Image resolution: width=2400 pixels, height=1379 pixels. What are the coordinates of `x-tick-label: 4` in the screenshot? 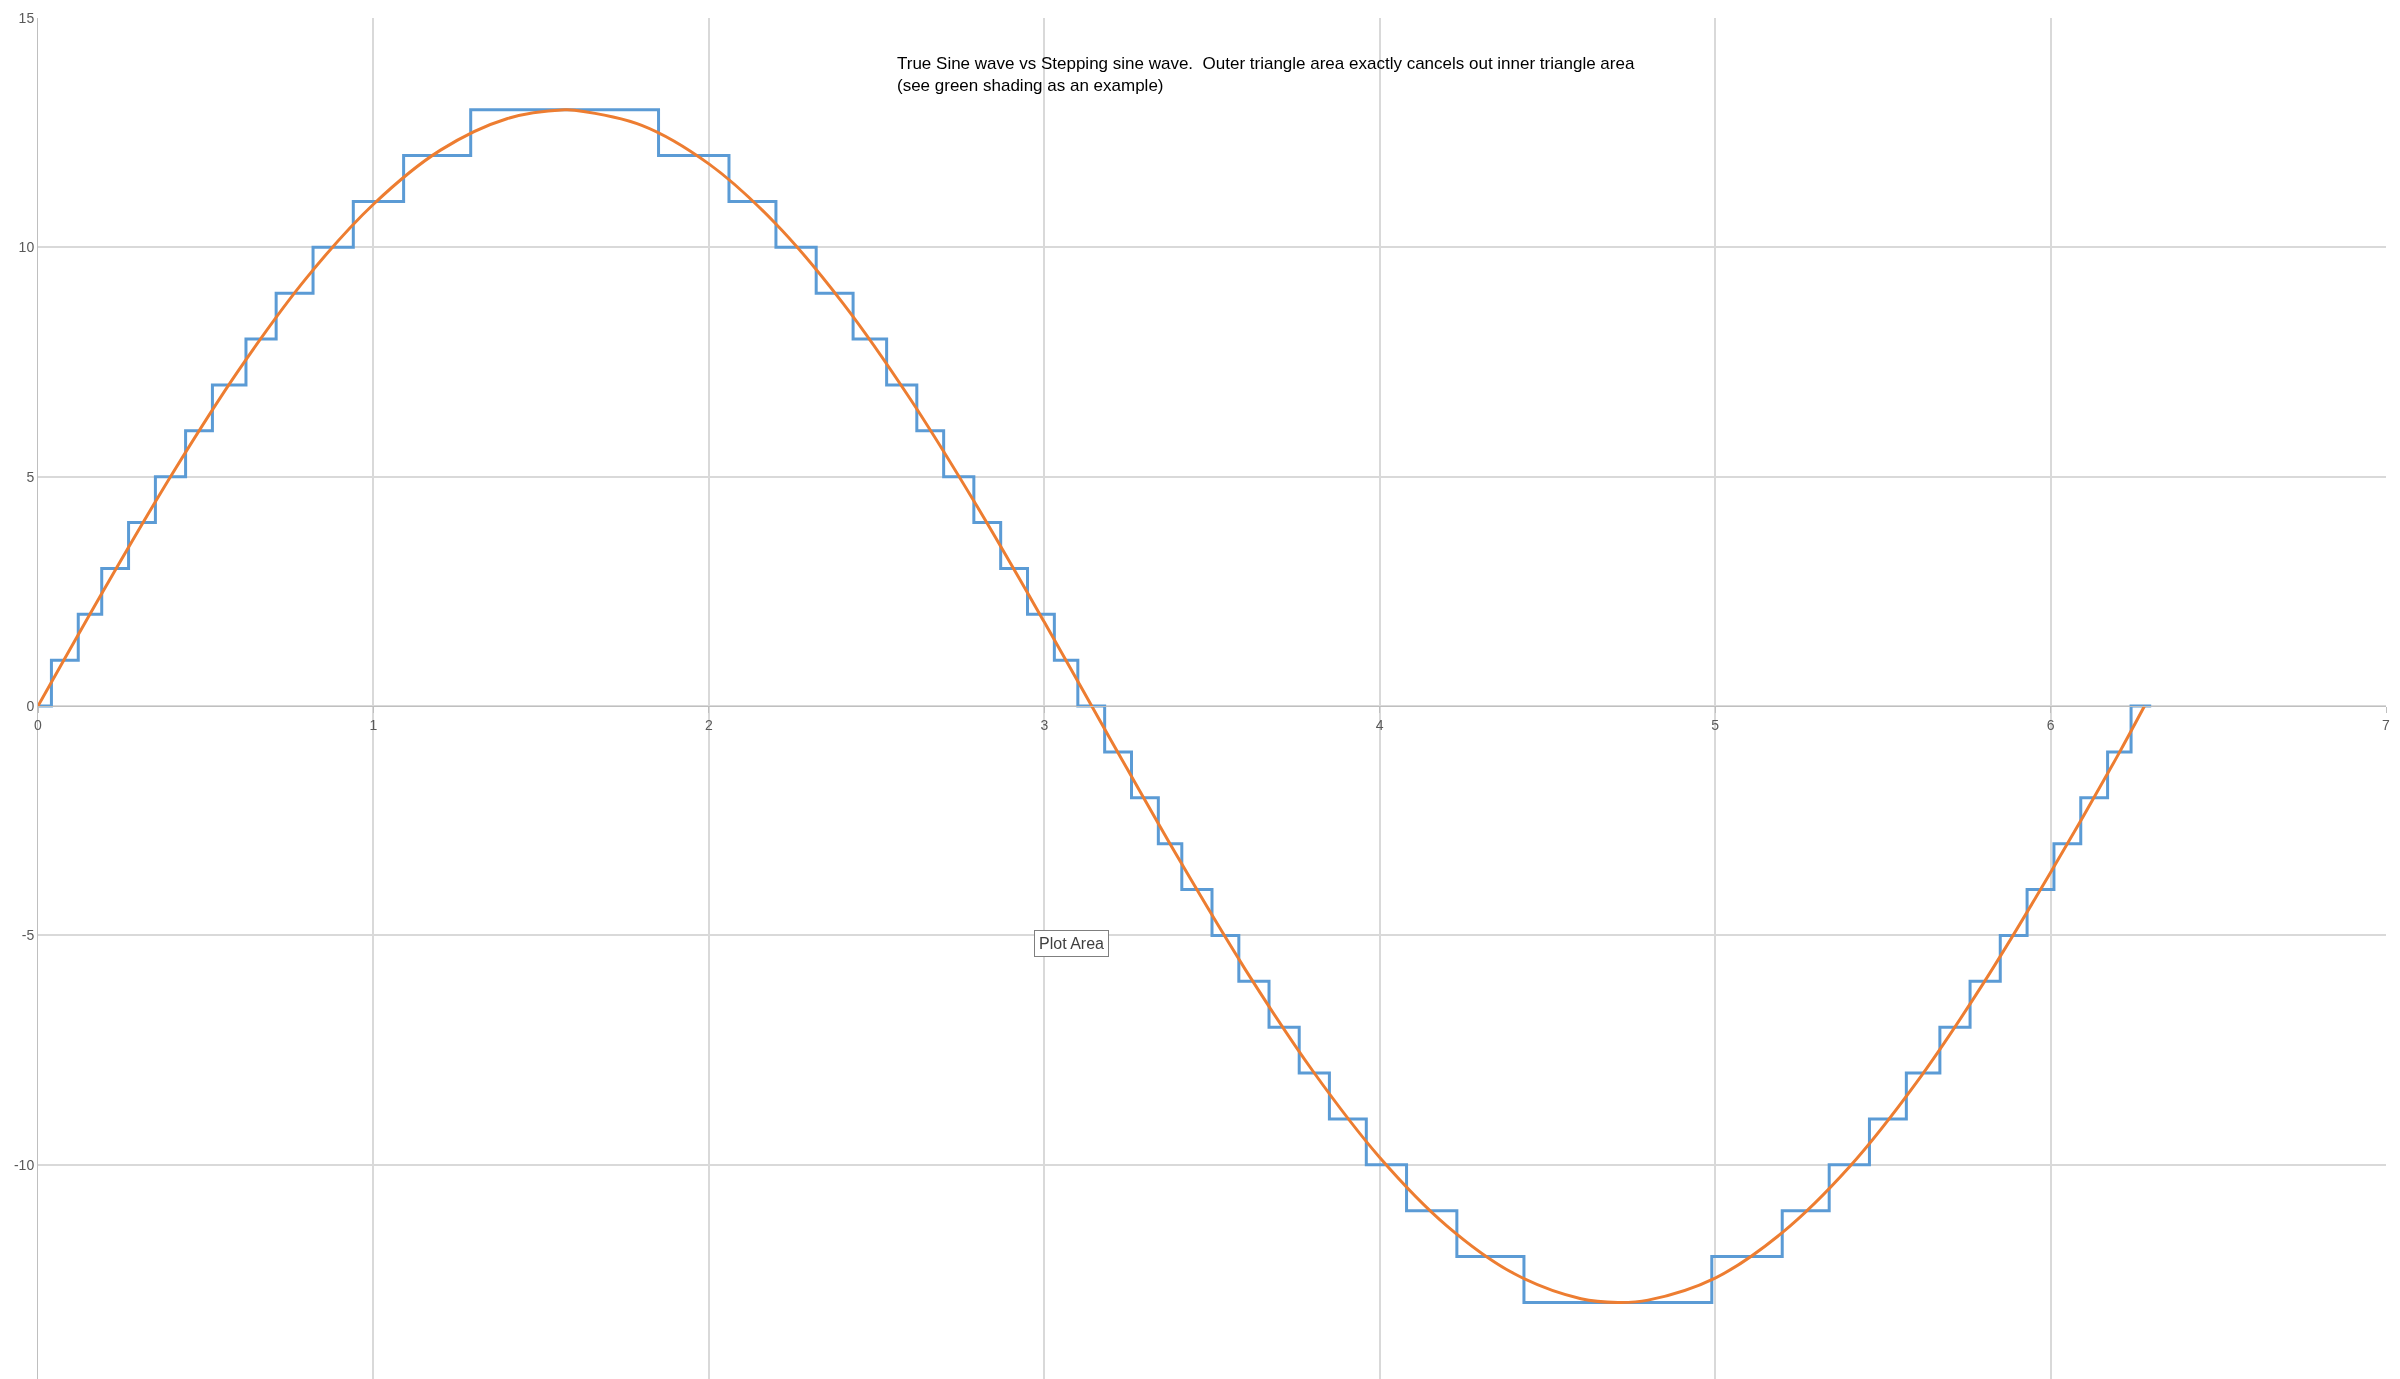 It's located at (1379, 724).